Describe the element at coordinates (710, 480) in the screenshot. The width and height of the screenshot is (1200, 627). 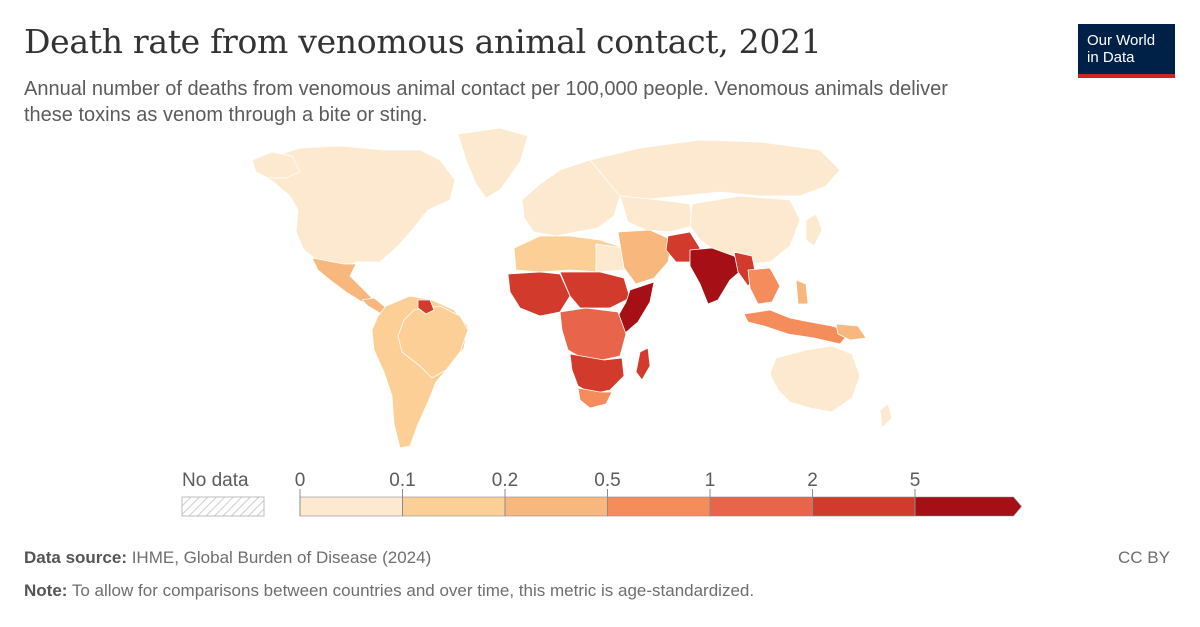
I see `legend-tick-label-4: 1` at that location.